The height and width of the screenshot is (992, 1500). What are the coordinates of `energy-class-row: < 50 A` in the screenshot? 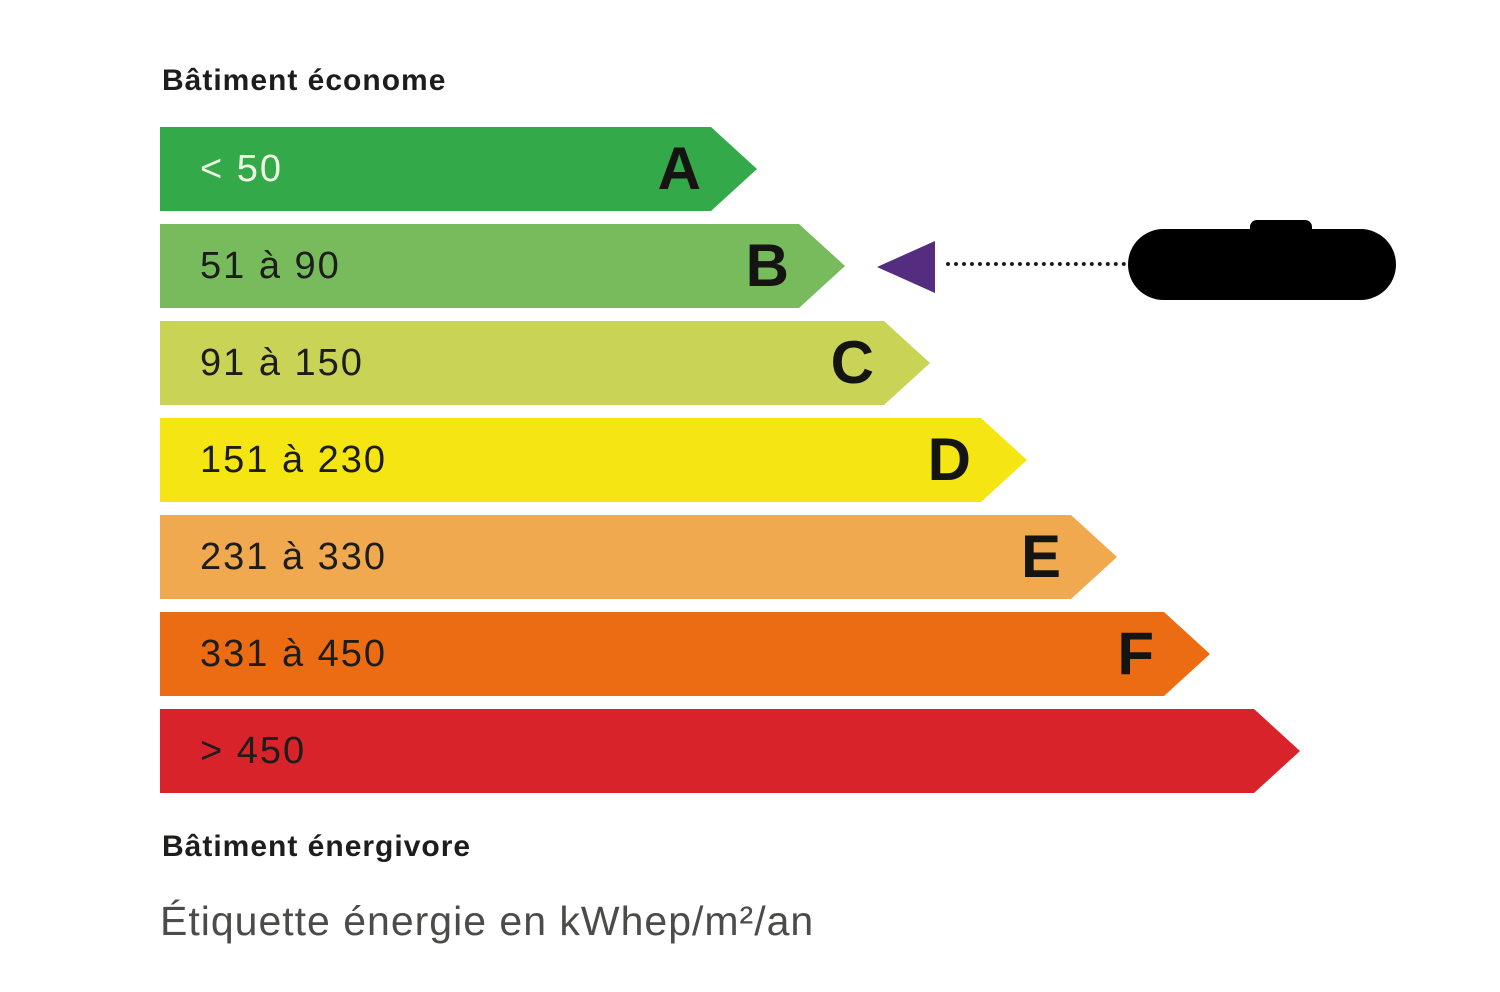 It's located at (730, 169).